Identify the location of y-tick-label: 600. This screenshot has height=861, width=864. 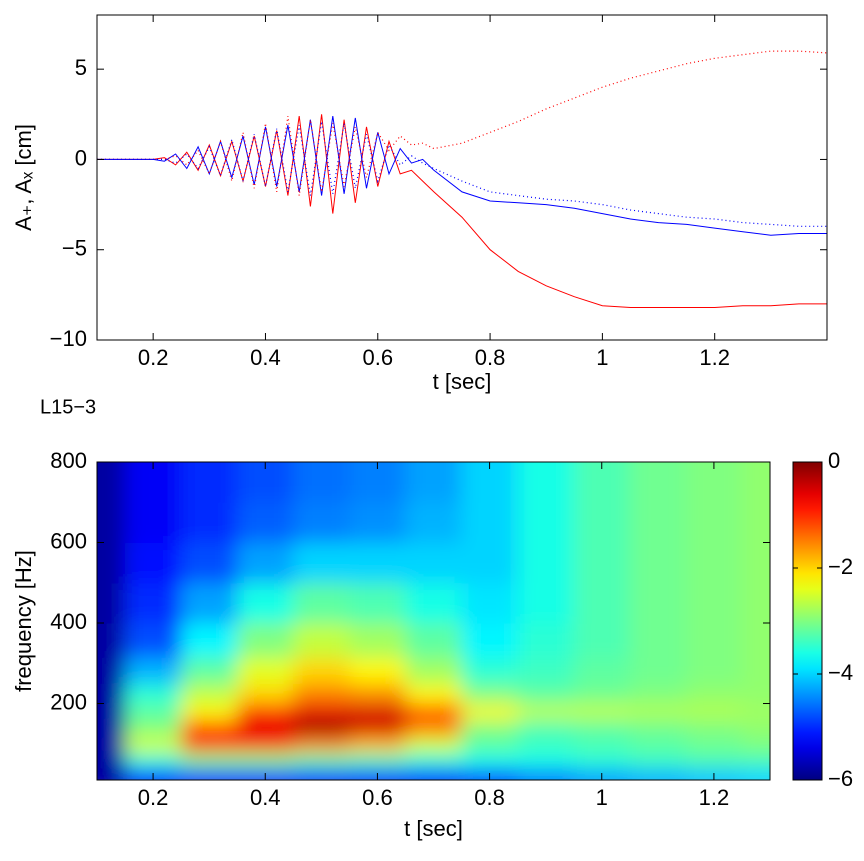
(68, 540).